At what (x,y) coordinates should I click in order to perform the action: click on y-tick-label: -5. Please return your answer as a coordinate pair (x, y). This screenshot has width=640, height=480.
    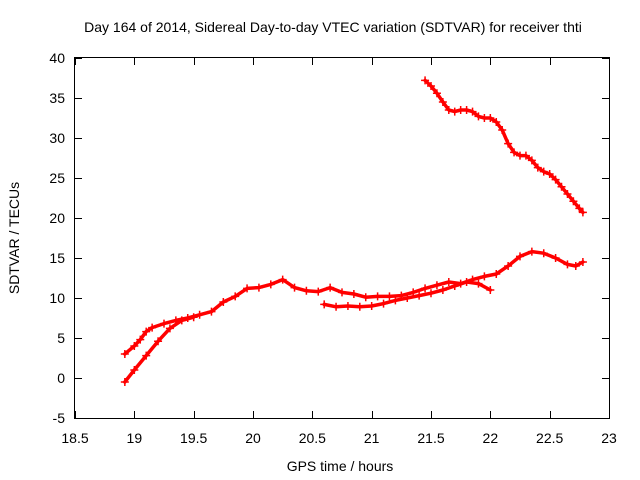
    Looking at the image, I should click on (59, 418).